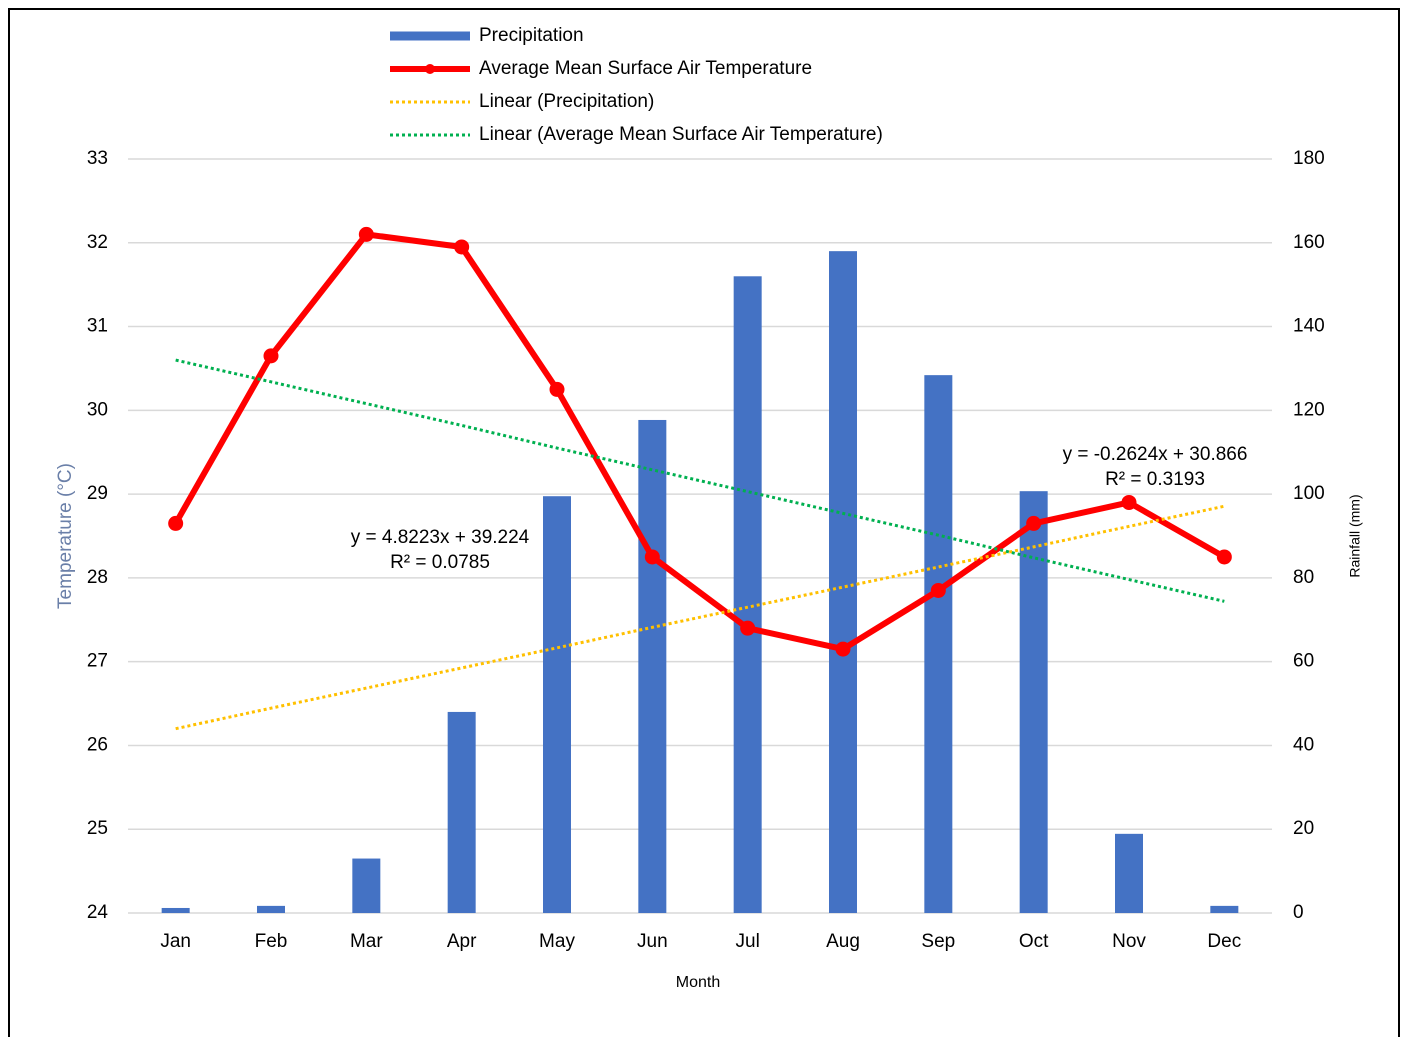 The image size is (1408, 1037). What do you see at coordinates (843, 941) in the screenshot?
I see `x-tick-label: Aug` at bounding box center [843, 941].